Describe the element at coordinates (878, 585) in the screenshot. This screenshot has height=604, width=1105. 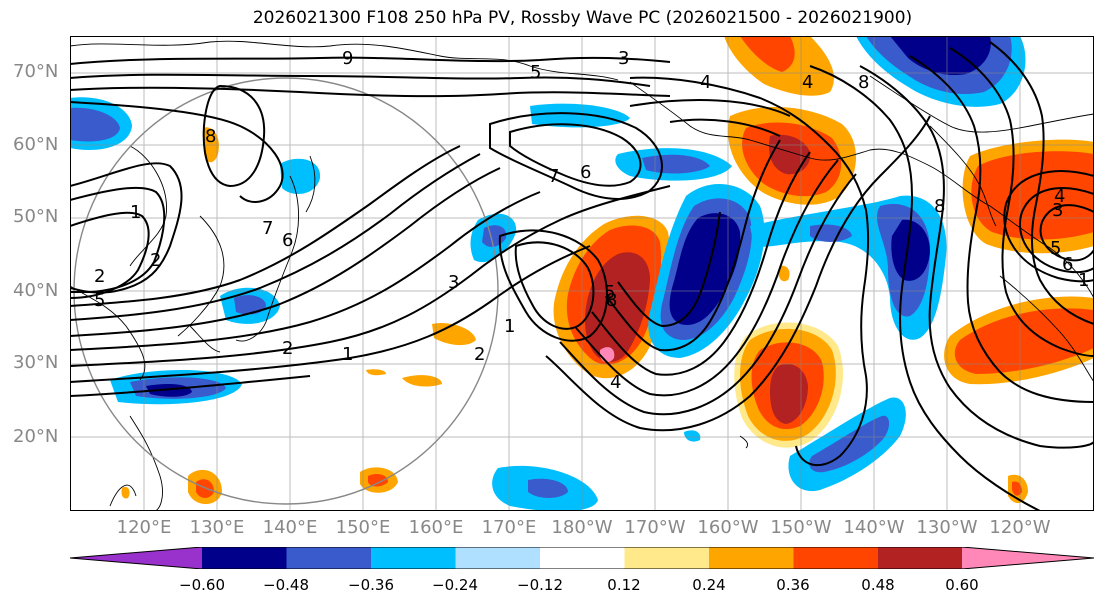
I see `colorbar-tick-label: 0.48` at that location.